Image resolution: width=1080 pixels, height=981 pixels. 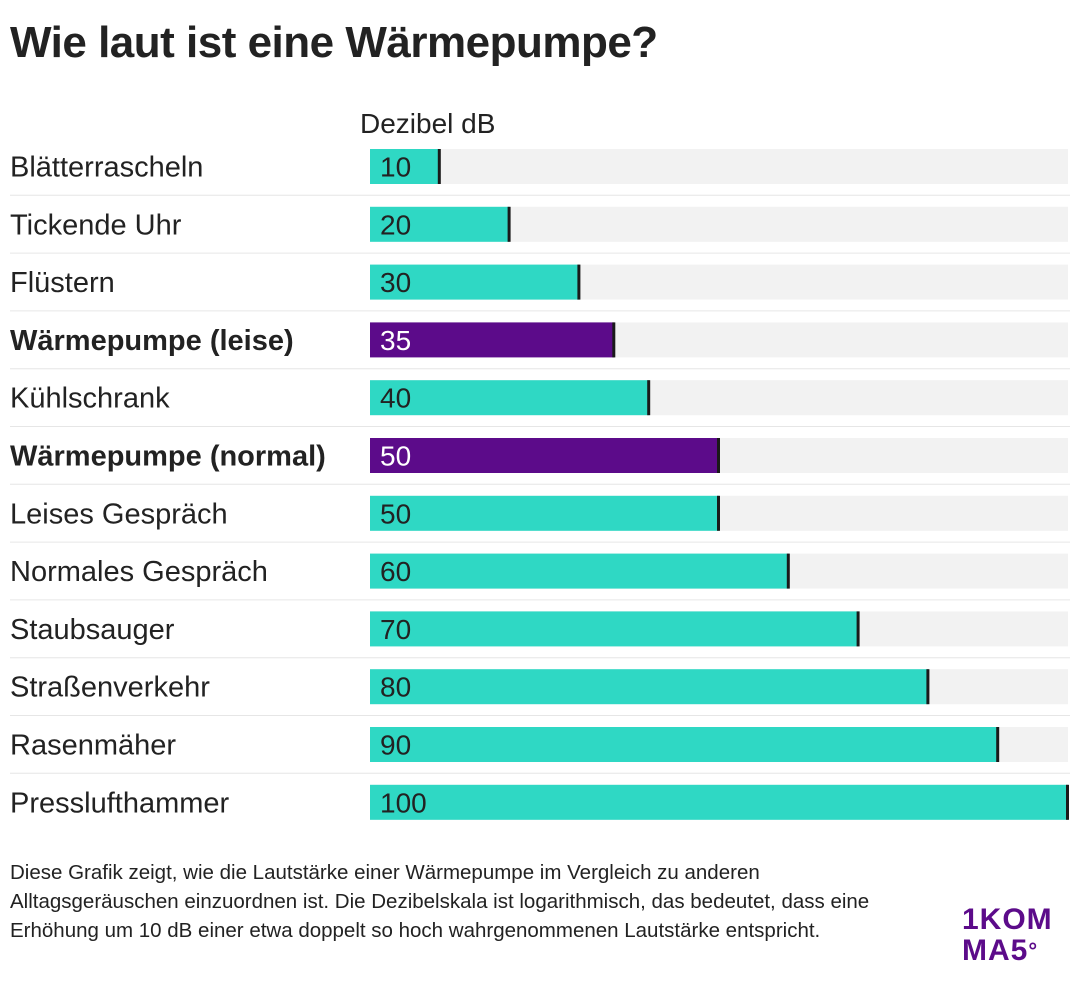 What do you see at coordinates (403, 802) in the screenshot?
I see `value-label: 100` at bounding box center [403, 802].